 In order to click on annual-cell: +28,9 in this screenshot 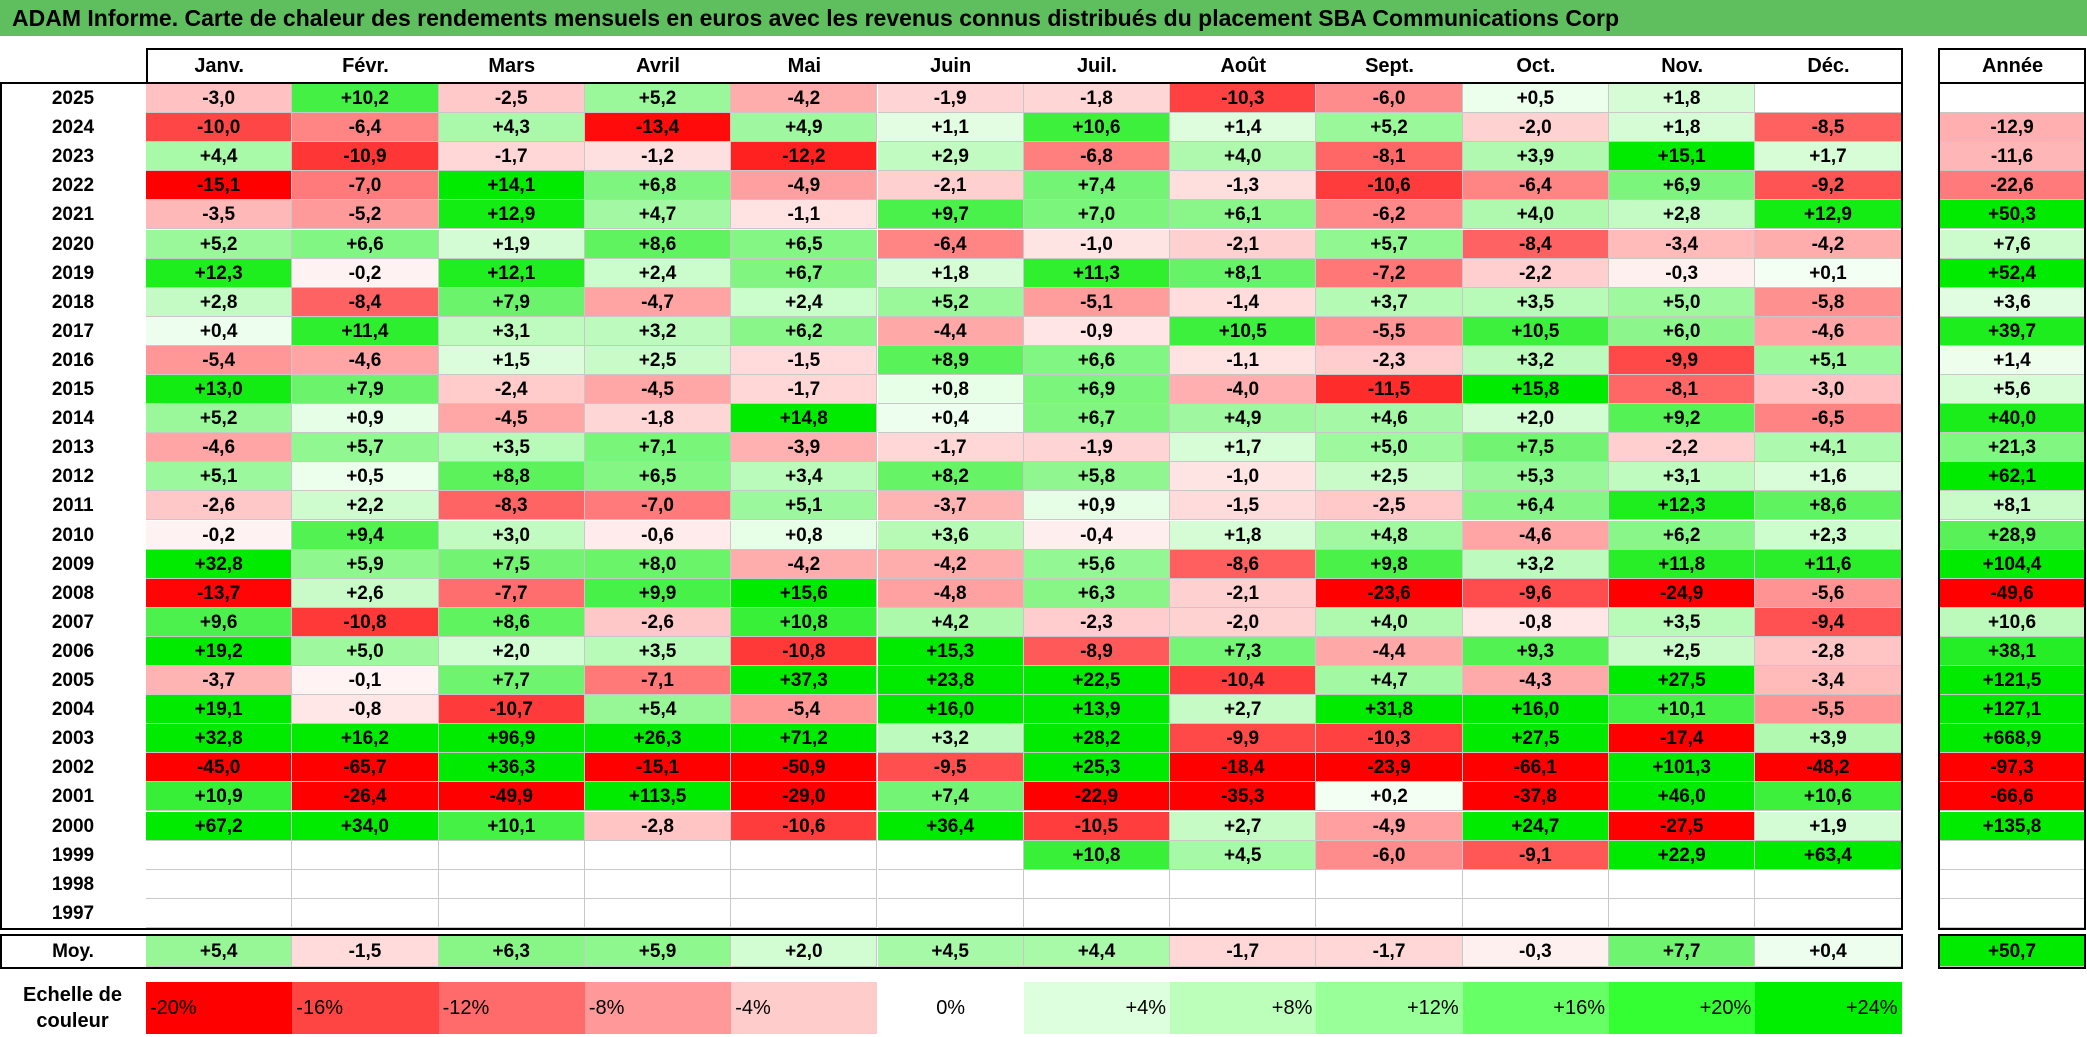, I will do `click(2012, 535)`.